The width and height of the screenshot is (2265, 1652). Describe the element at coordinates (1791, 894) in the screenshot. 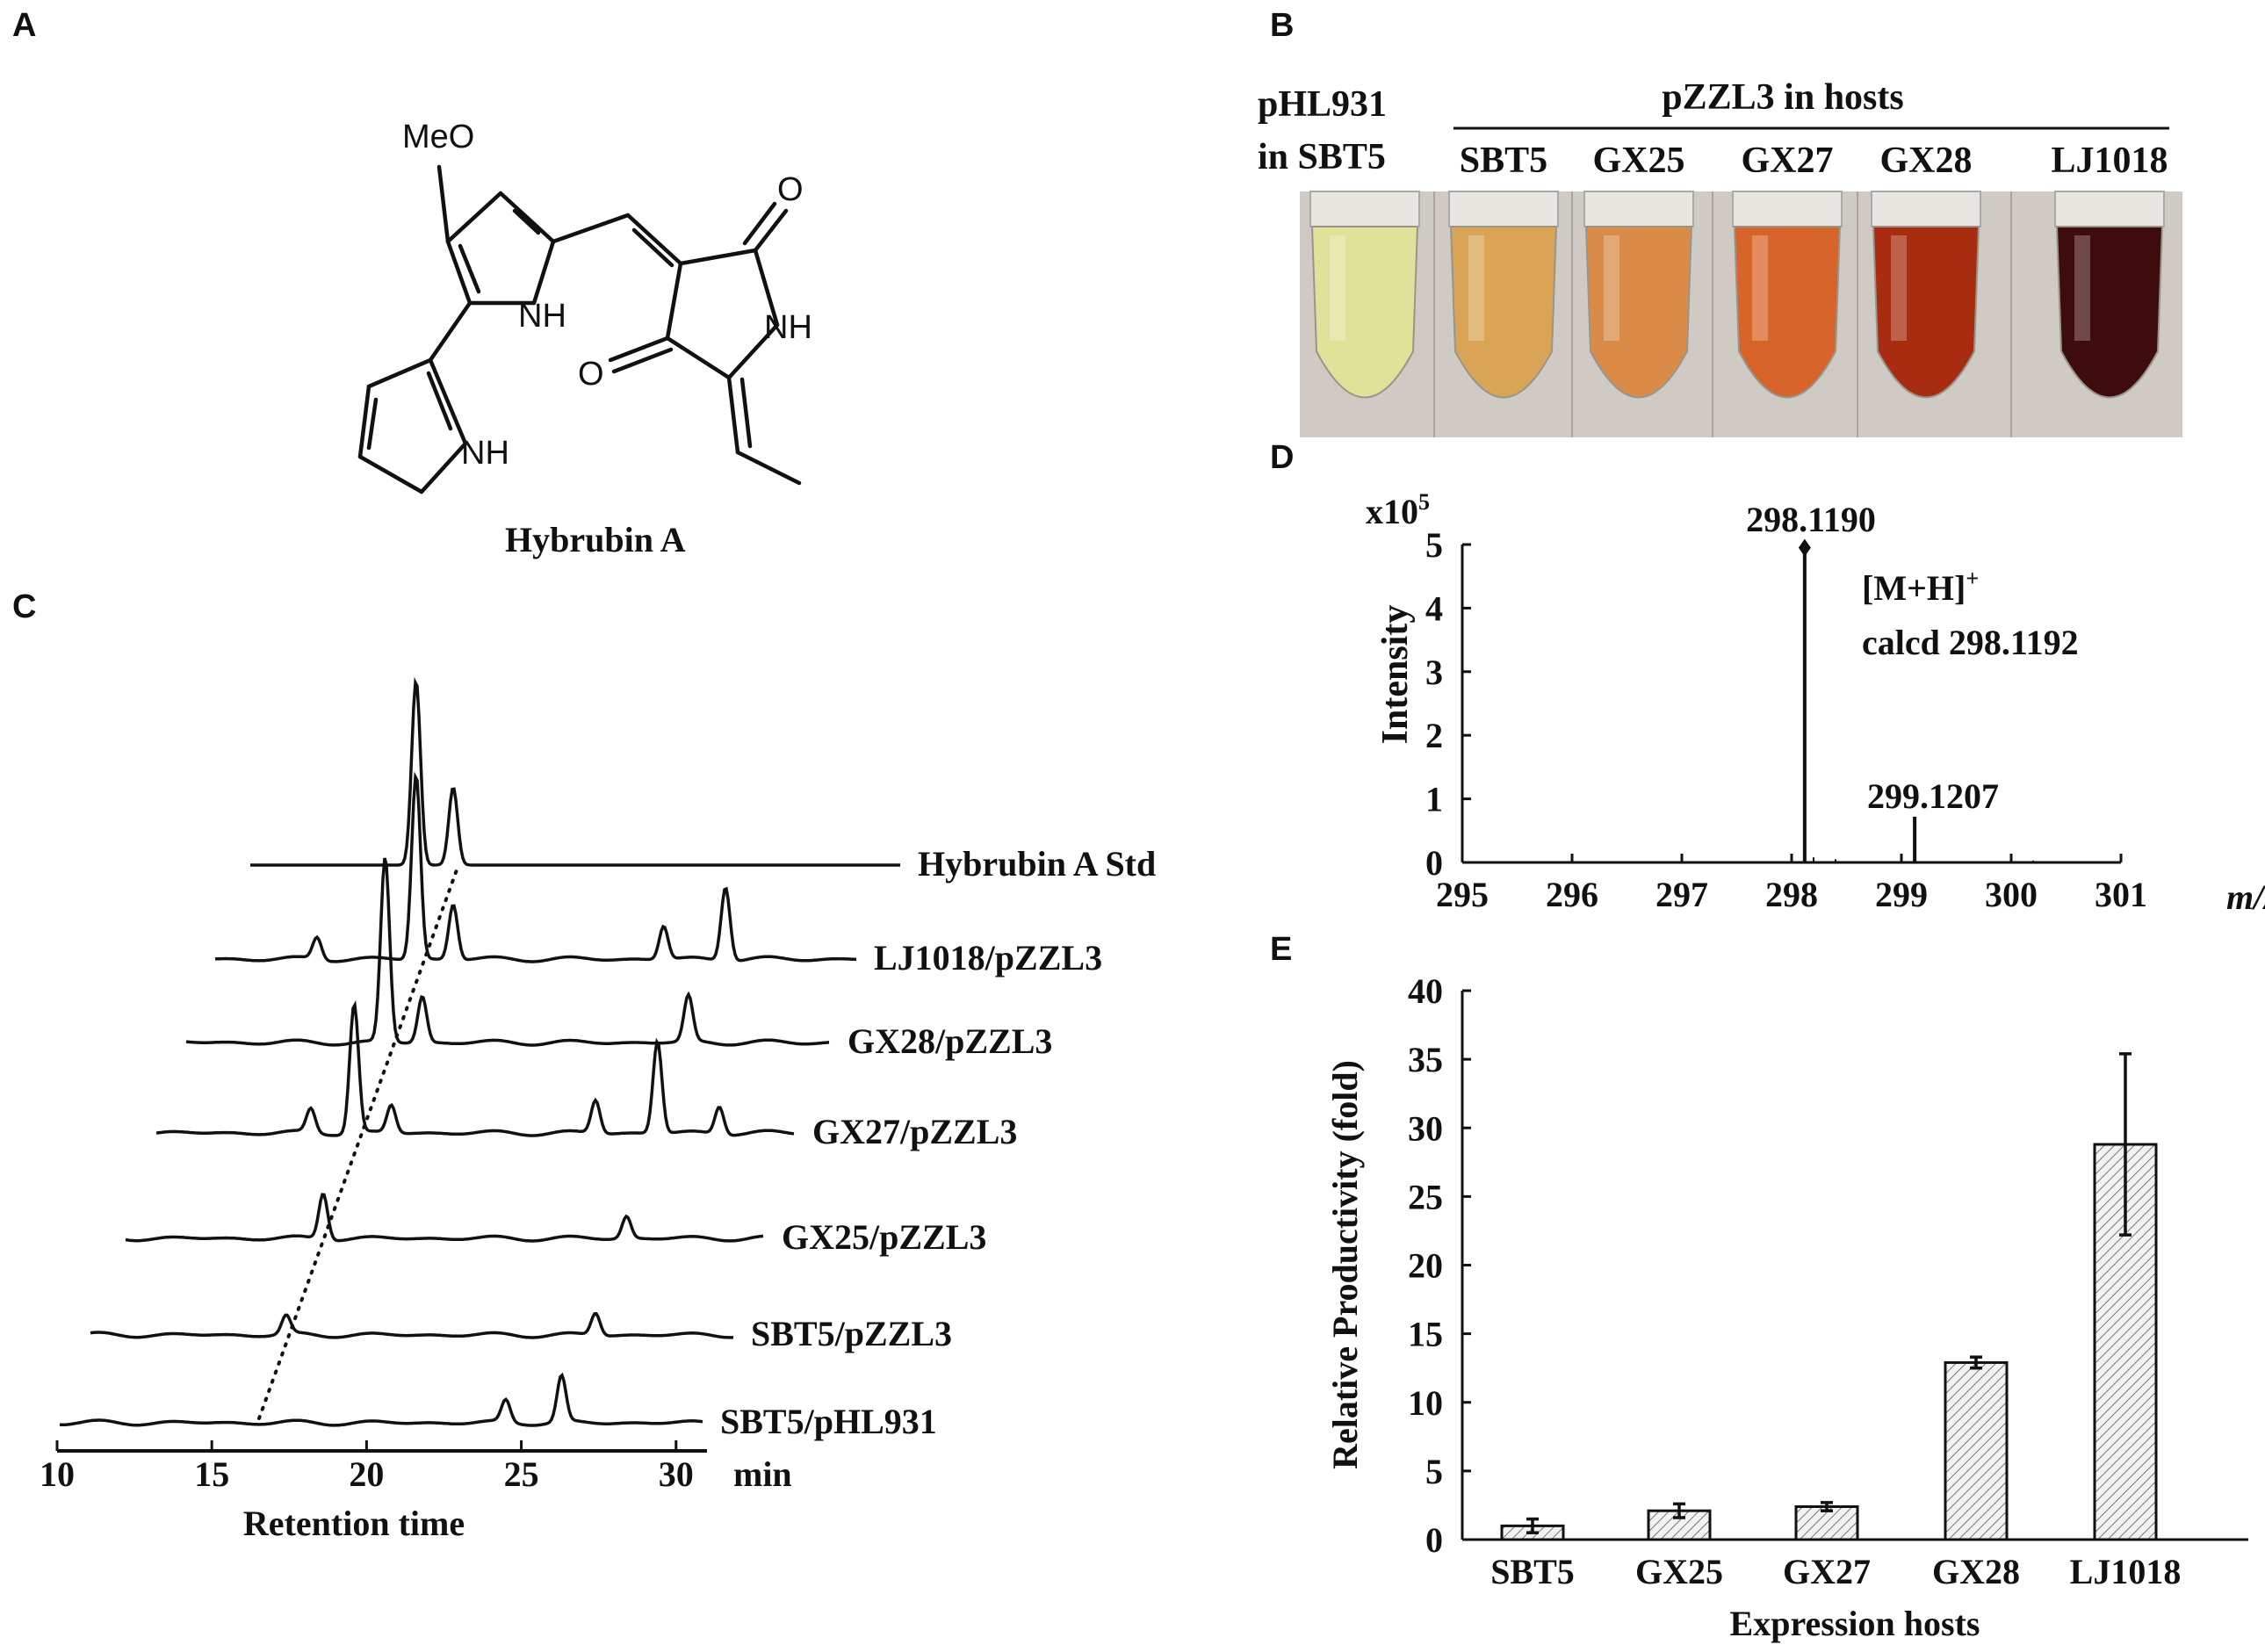

I see `d-xtick-298: 298` at that location.